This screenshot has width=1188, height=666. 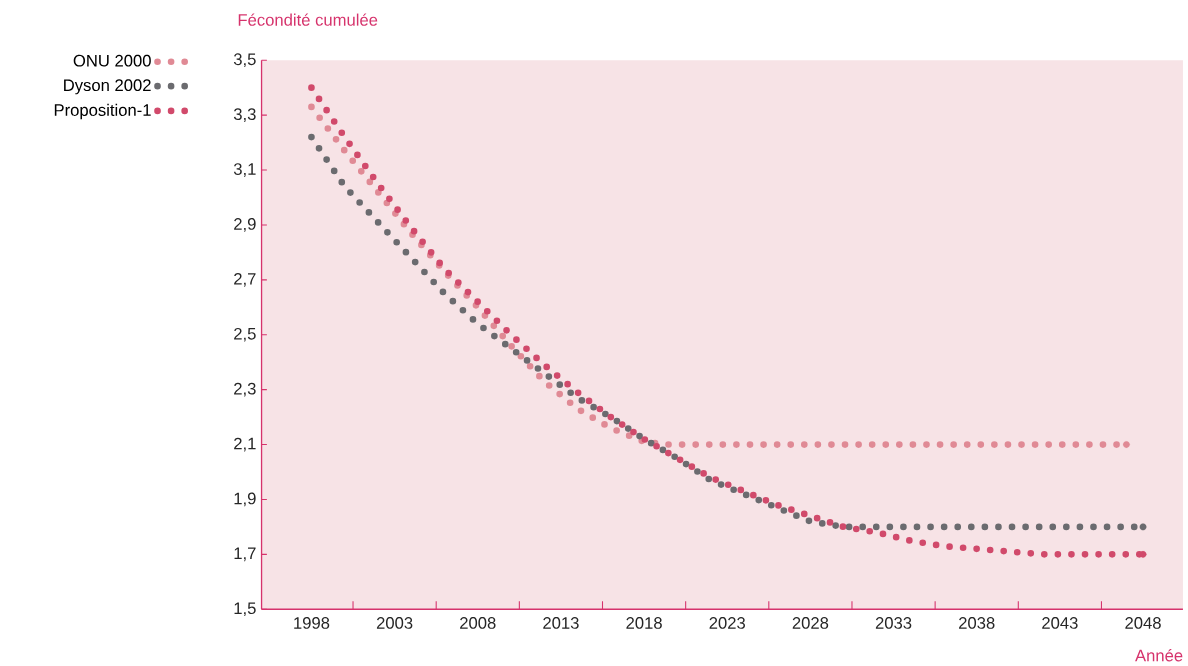 What do you see at coordinates (1143, 622) in the screenshot?
I see `x-tick-label: 2048` at bounding box center [1143, 622].